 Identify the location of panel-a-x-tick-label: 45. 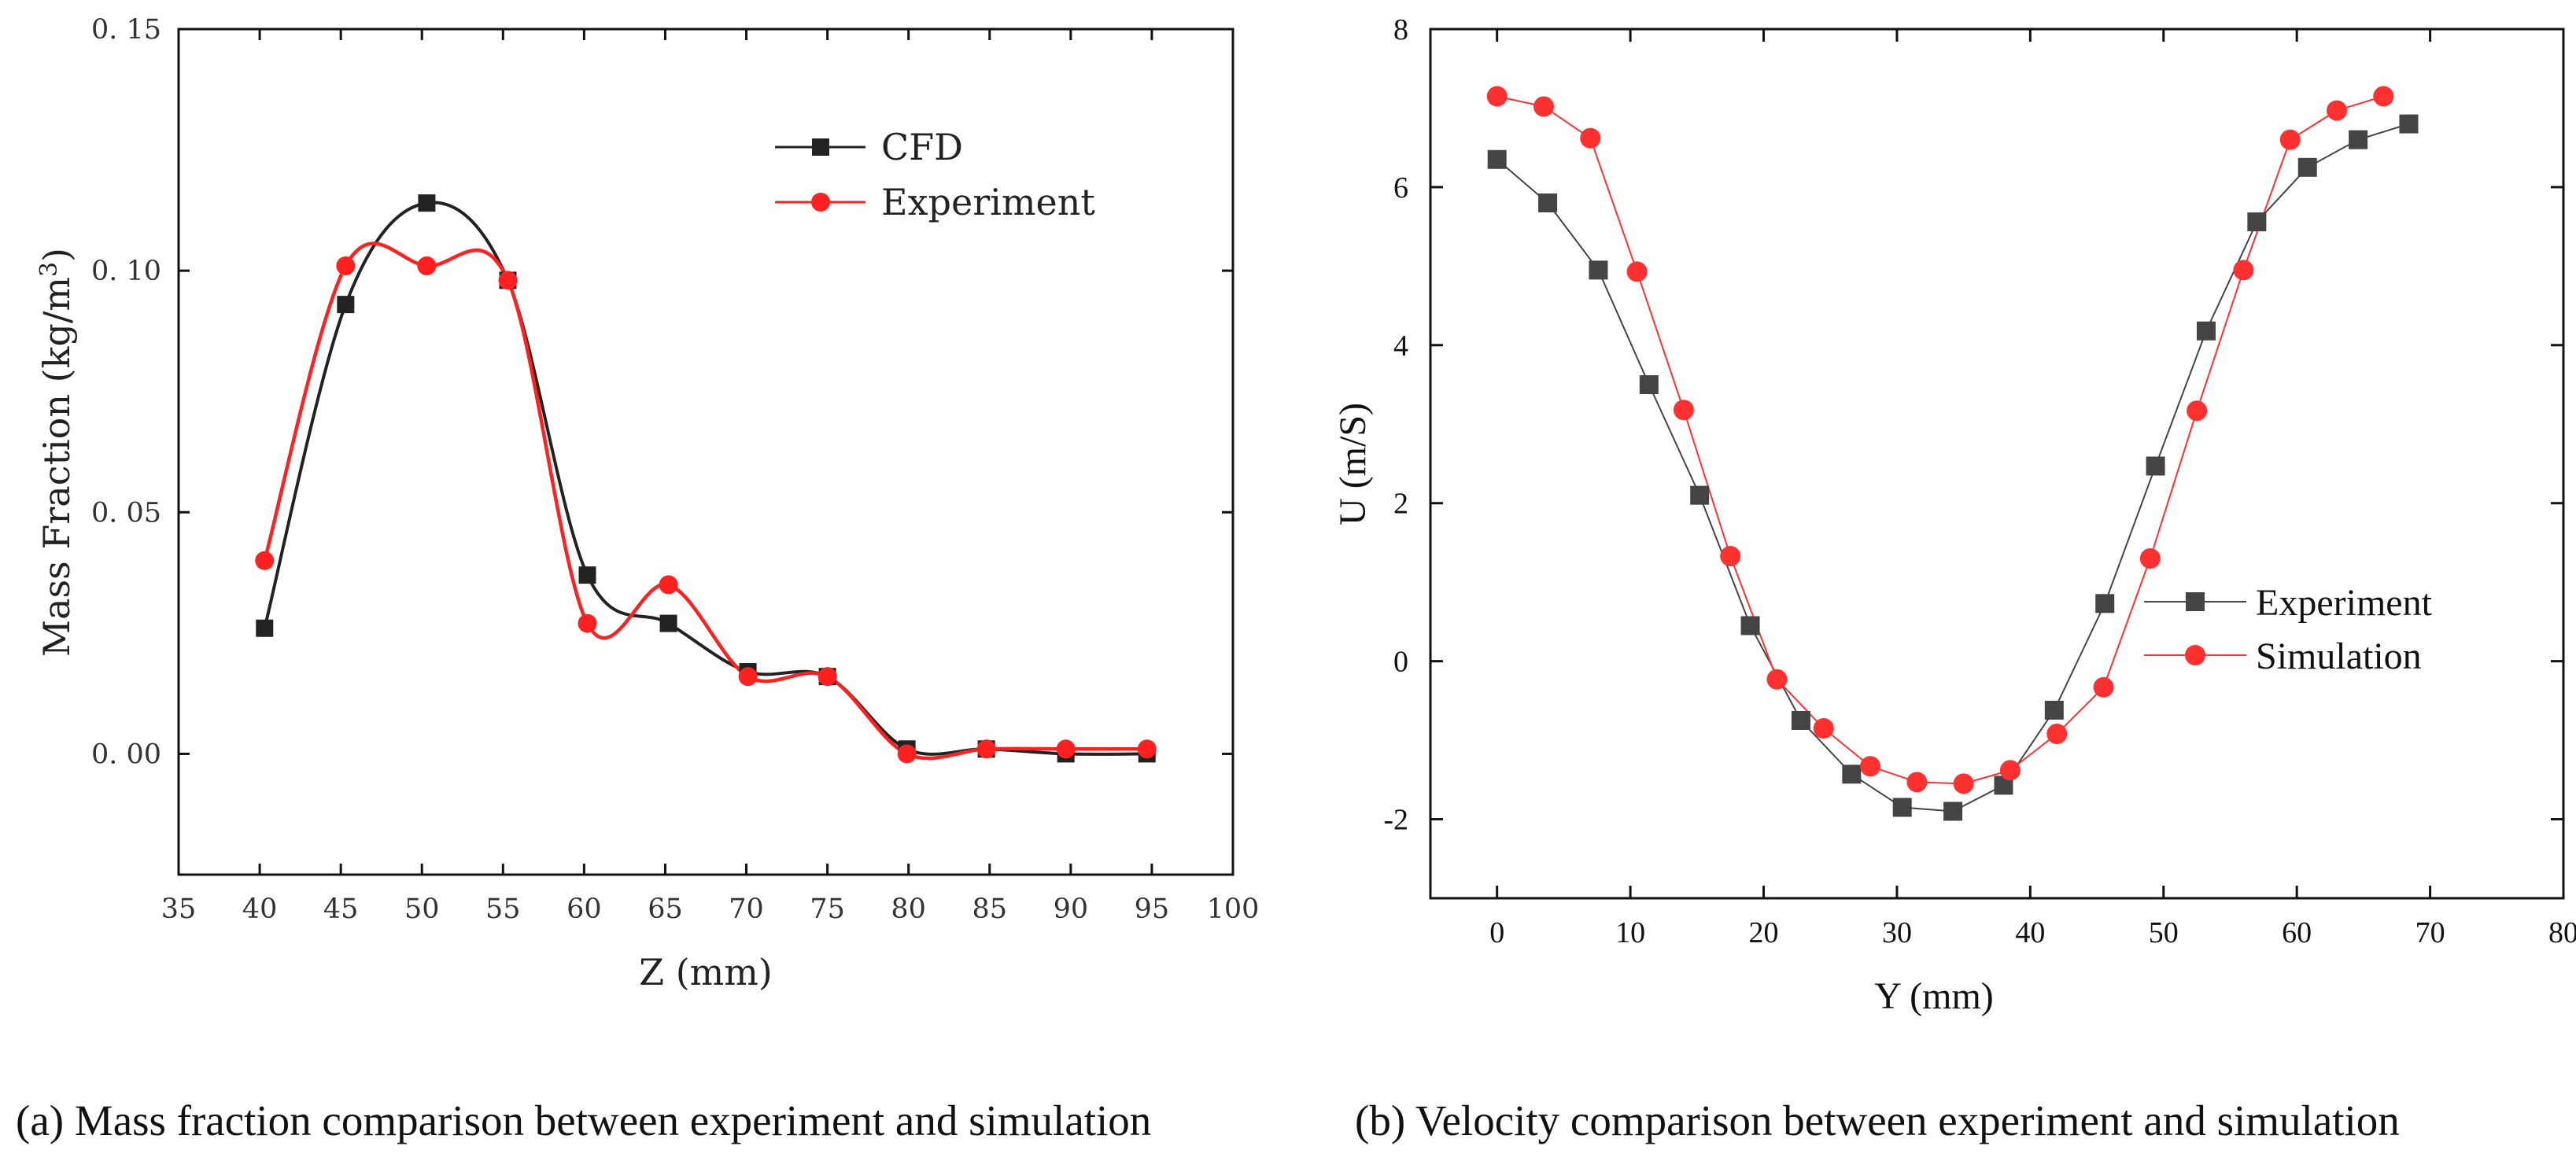
(341, 909).